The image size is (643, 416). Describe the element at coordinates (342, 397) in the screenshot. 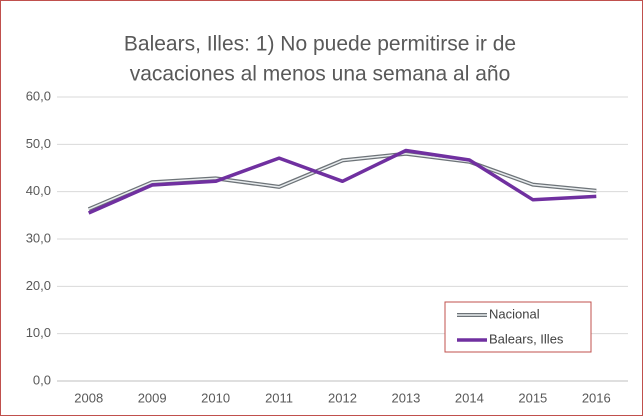

I see `x-tick-label: 2012` at that location.